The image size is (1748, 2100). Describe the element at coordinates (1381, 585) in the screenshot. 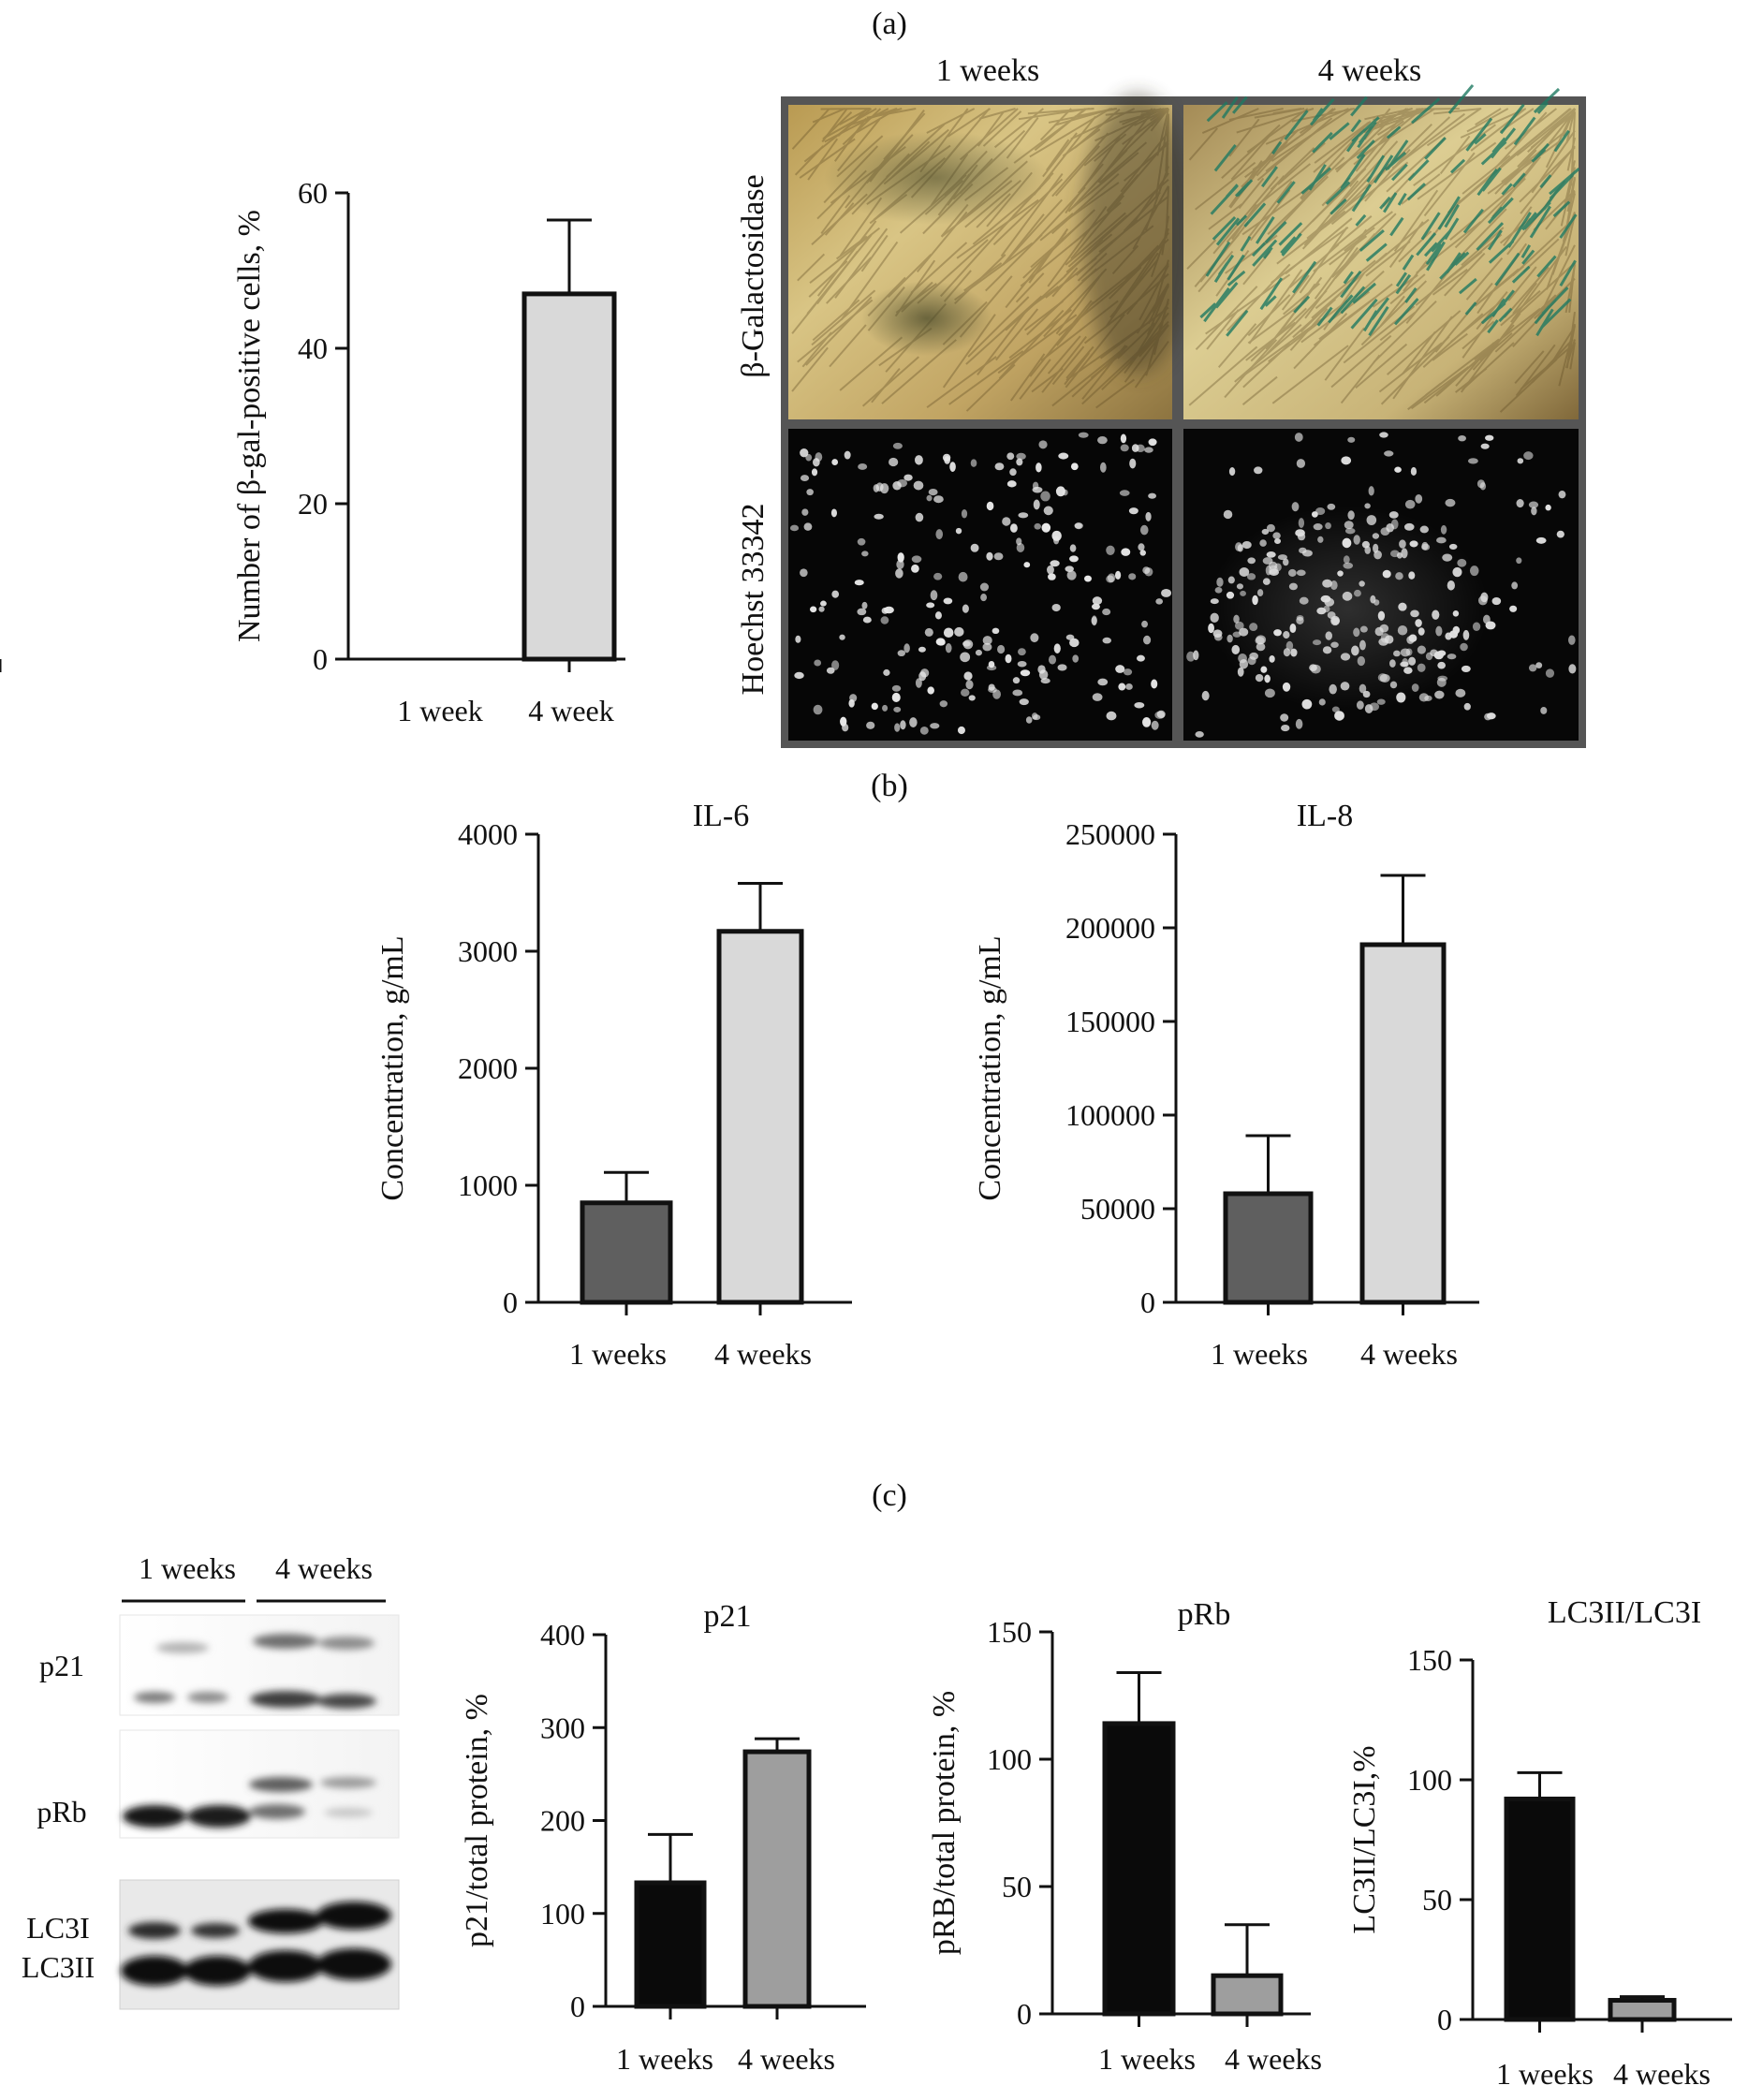

I see `hoechst-4week-image` at that location.